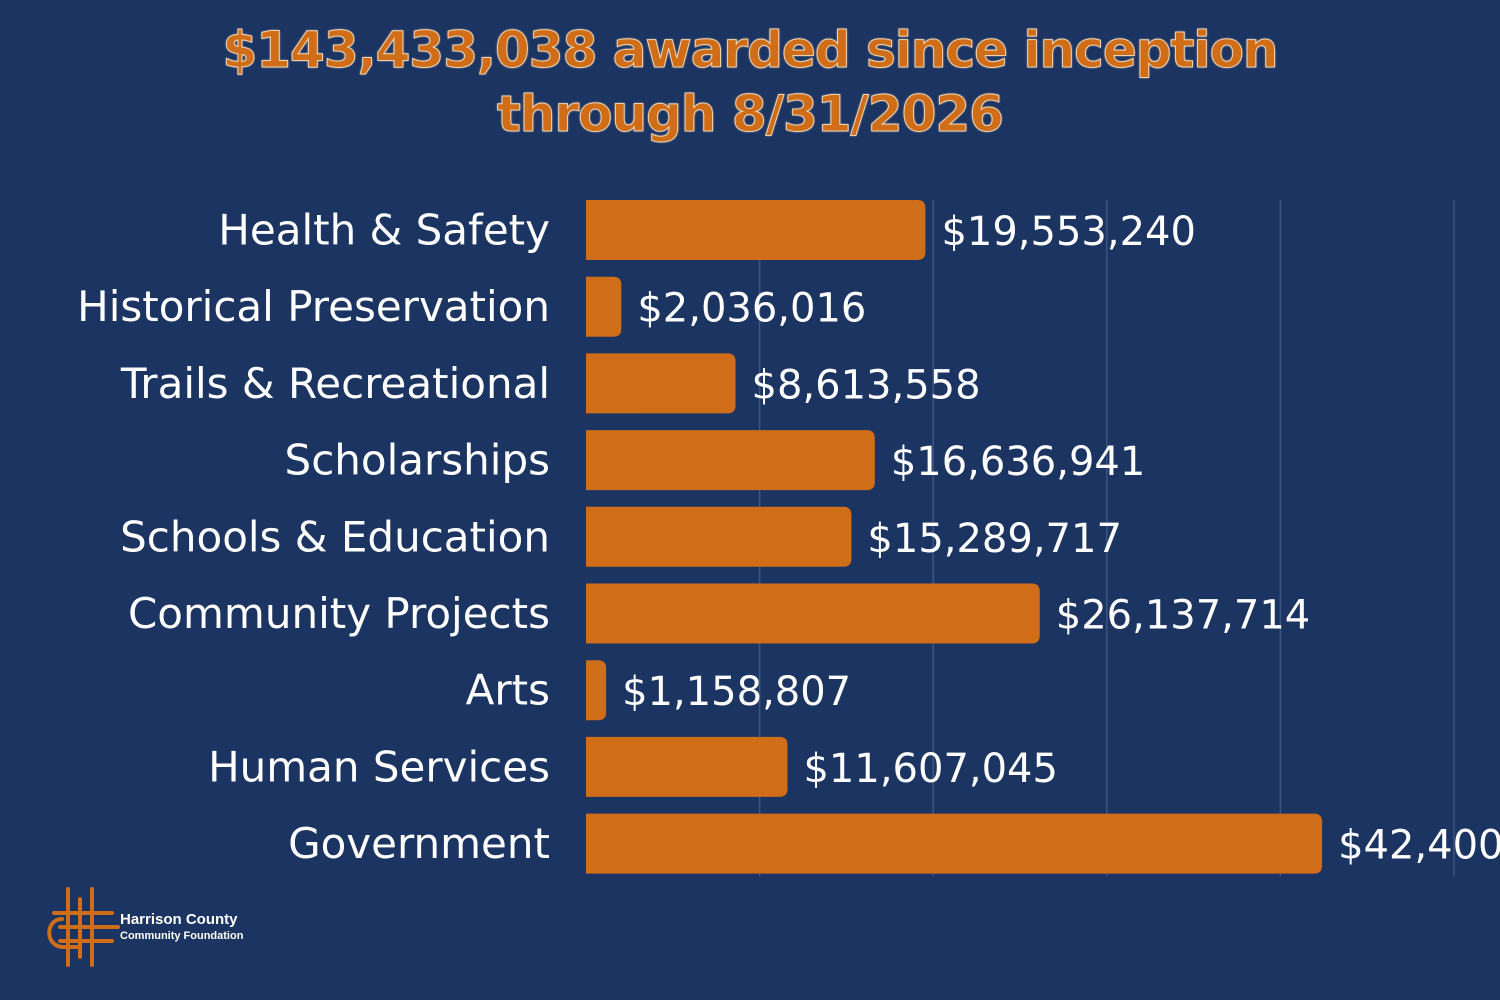  What do you see at coordinates (508, 690) in the screenshot?
I see `category-label: Arts` at bounding box center [508, 690].